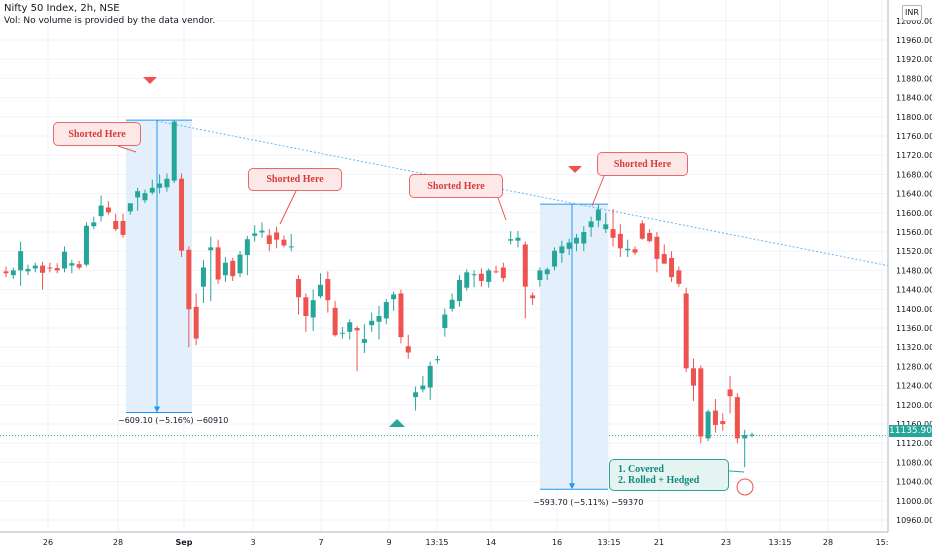 This screenshot has width=932, height=550. What do you see at coordinates (295, 179) in the screenshot?
I see `callout-shorted-2: Shorted Here` at bounding box center [295, 179].